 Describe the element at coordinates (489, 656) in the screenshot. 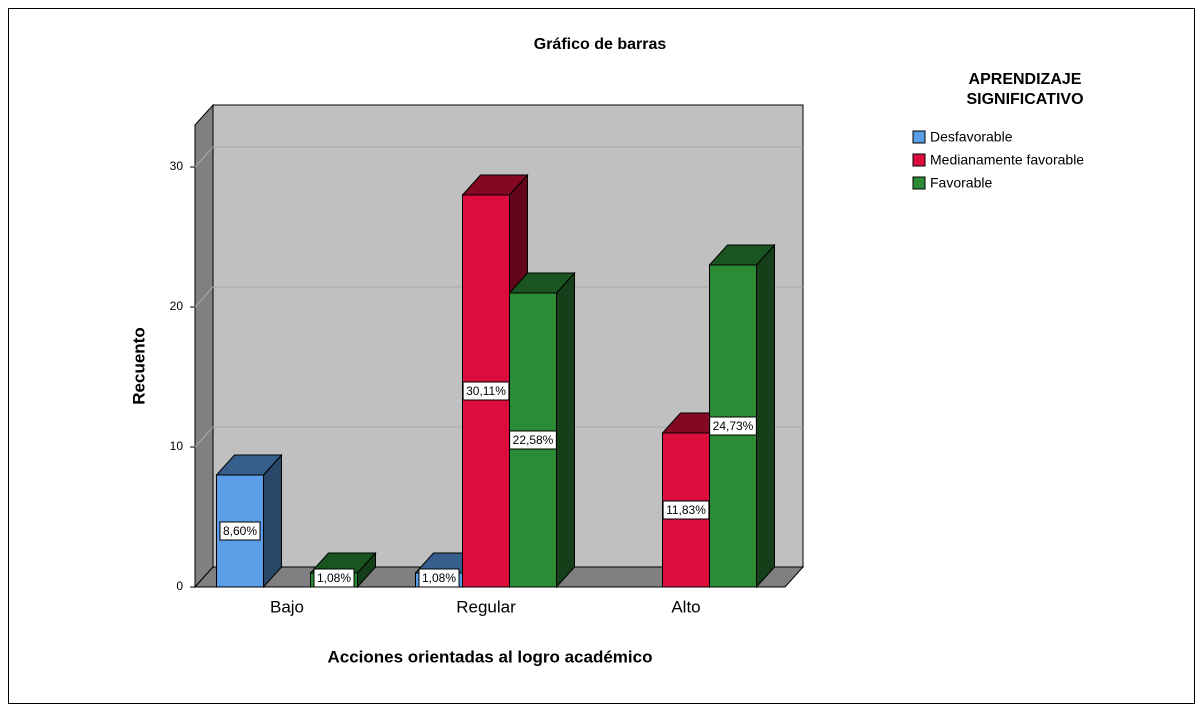

I see `x-axis-title: Acciones orientadas al logro académico` at that location.